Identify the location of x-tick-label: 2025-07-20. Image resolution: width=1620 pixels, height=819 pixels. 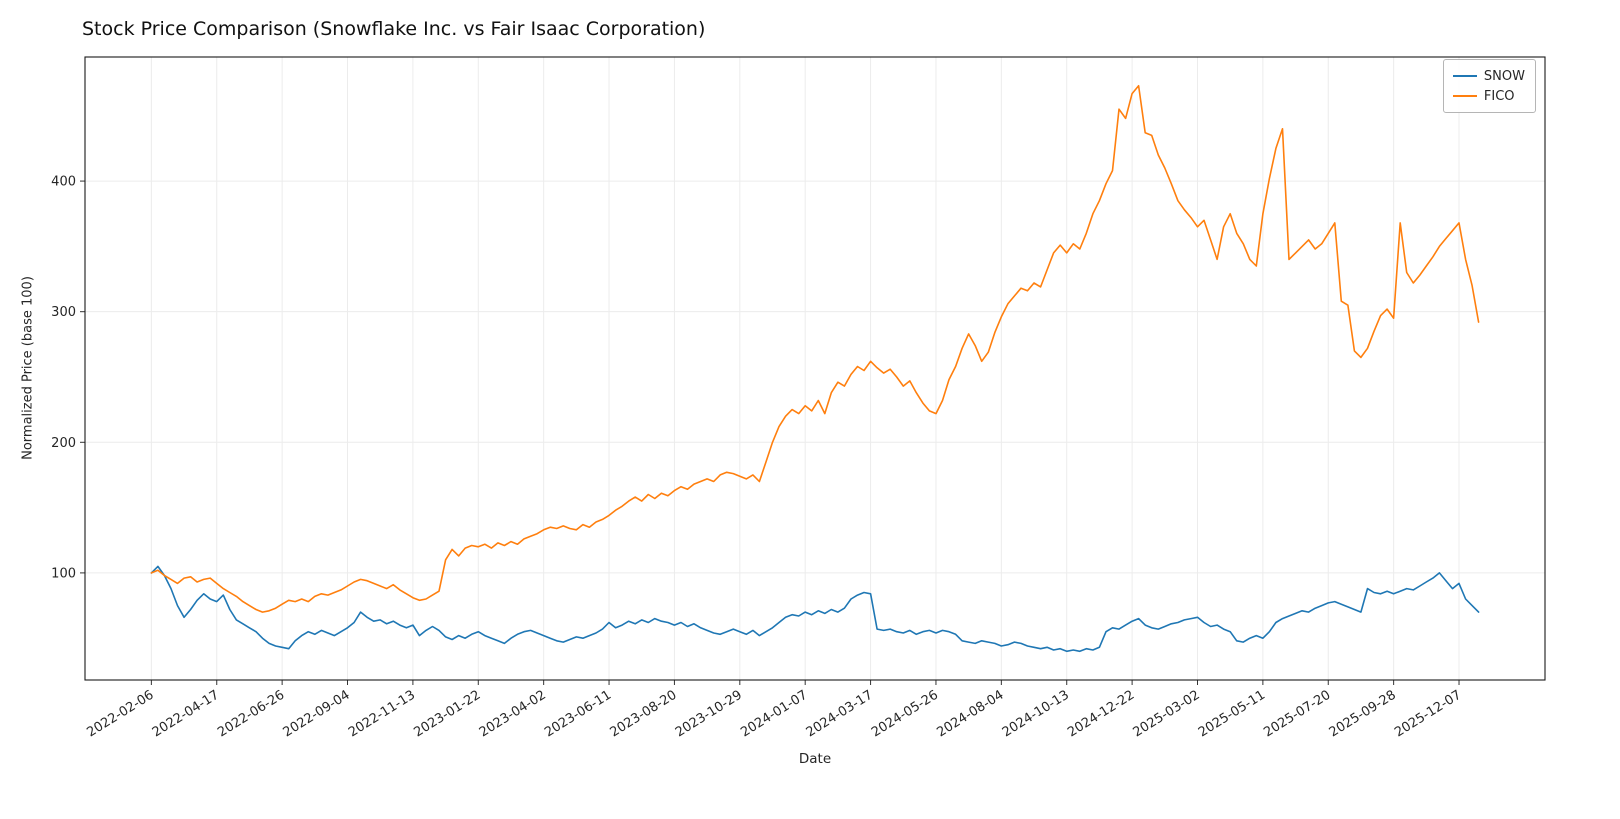
(1297, 714).